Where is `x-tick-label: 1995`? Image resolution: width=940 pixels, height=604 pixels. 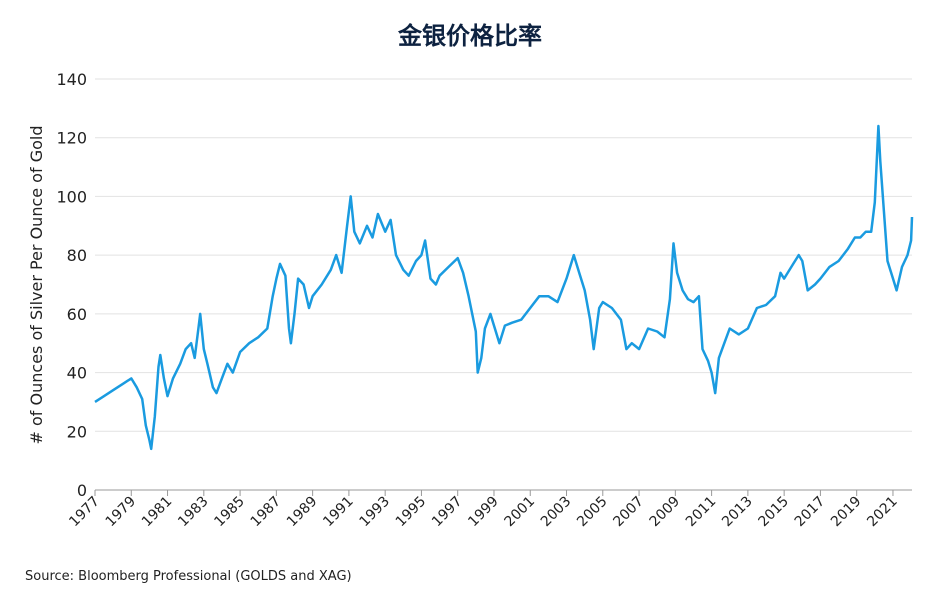
x-tick-label: 1995 is located at coordinates (411, 512).